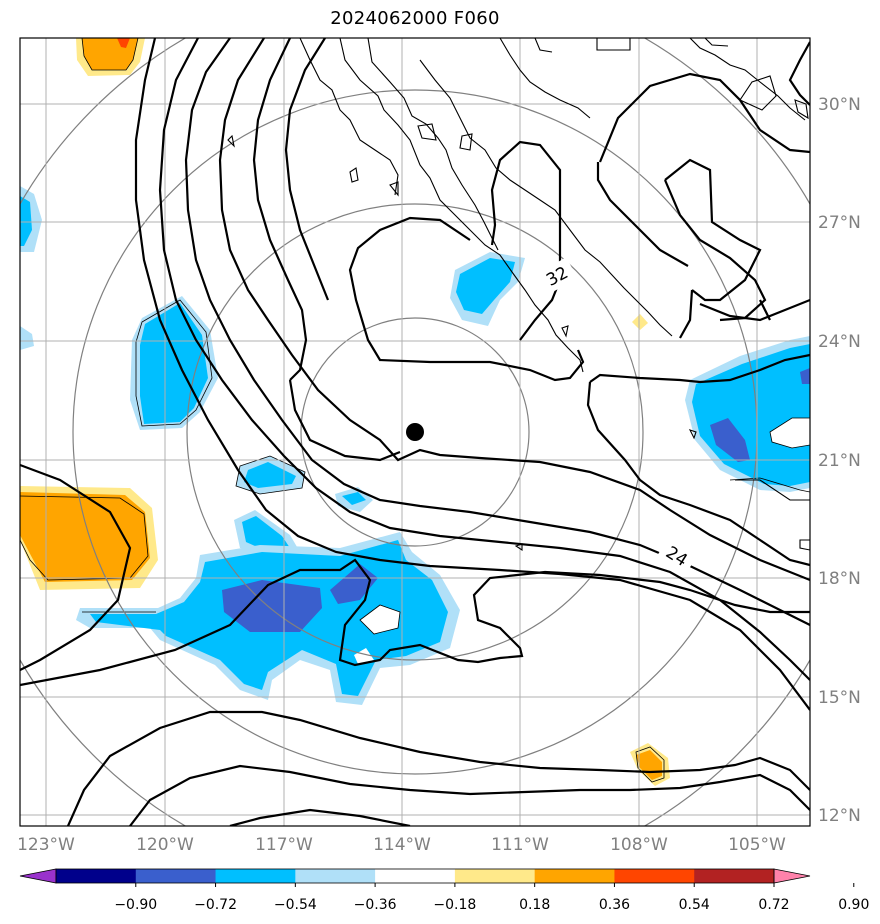 Image resolution: width=880 pixels, height=924 pixels. I want to click on lat-label-18n: 18°N, so click(839, 579).